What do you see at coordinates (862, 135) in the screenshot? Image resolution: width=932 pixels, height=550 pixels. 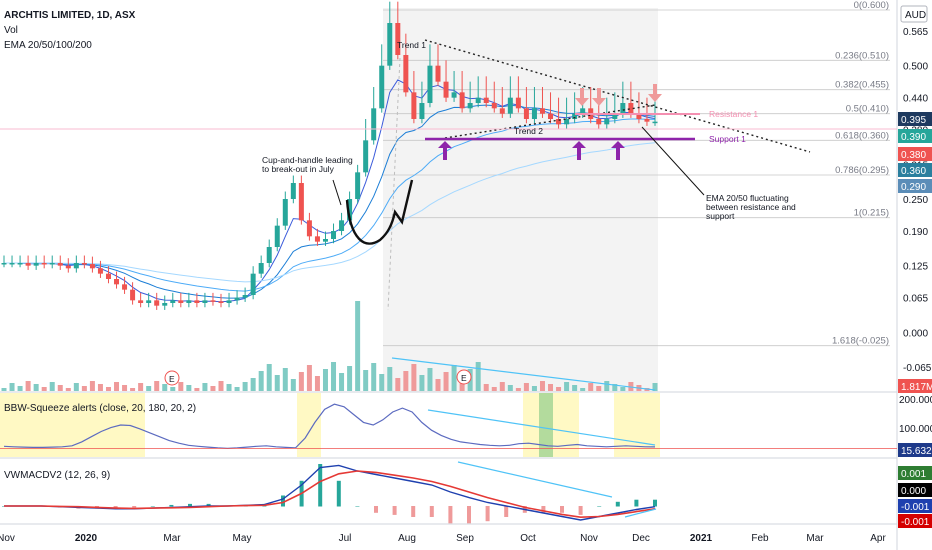 I see `fib-level-label: 0.618(0.360)` at bounding box center [862, 135].